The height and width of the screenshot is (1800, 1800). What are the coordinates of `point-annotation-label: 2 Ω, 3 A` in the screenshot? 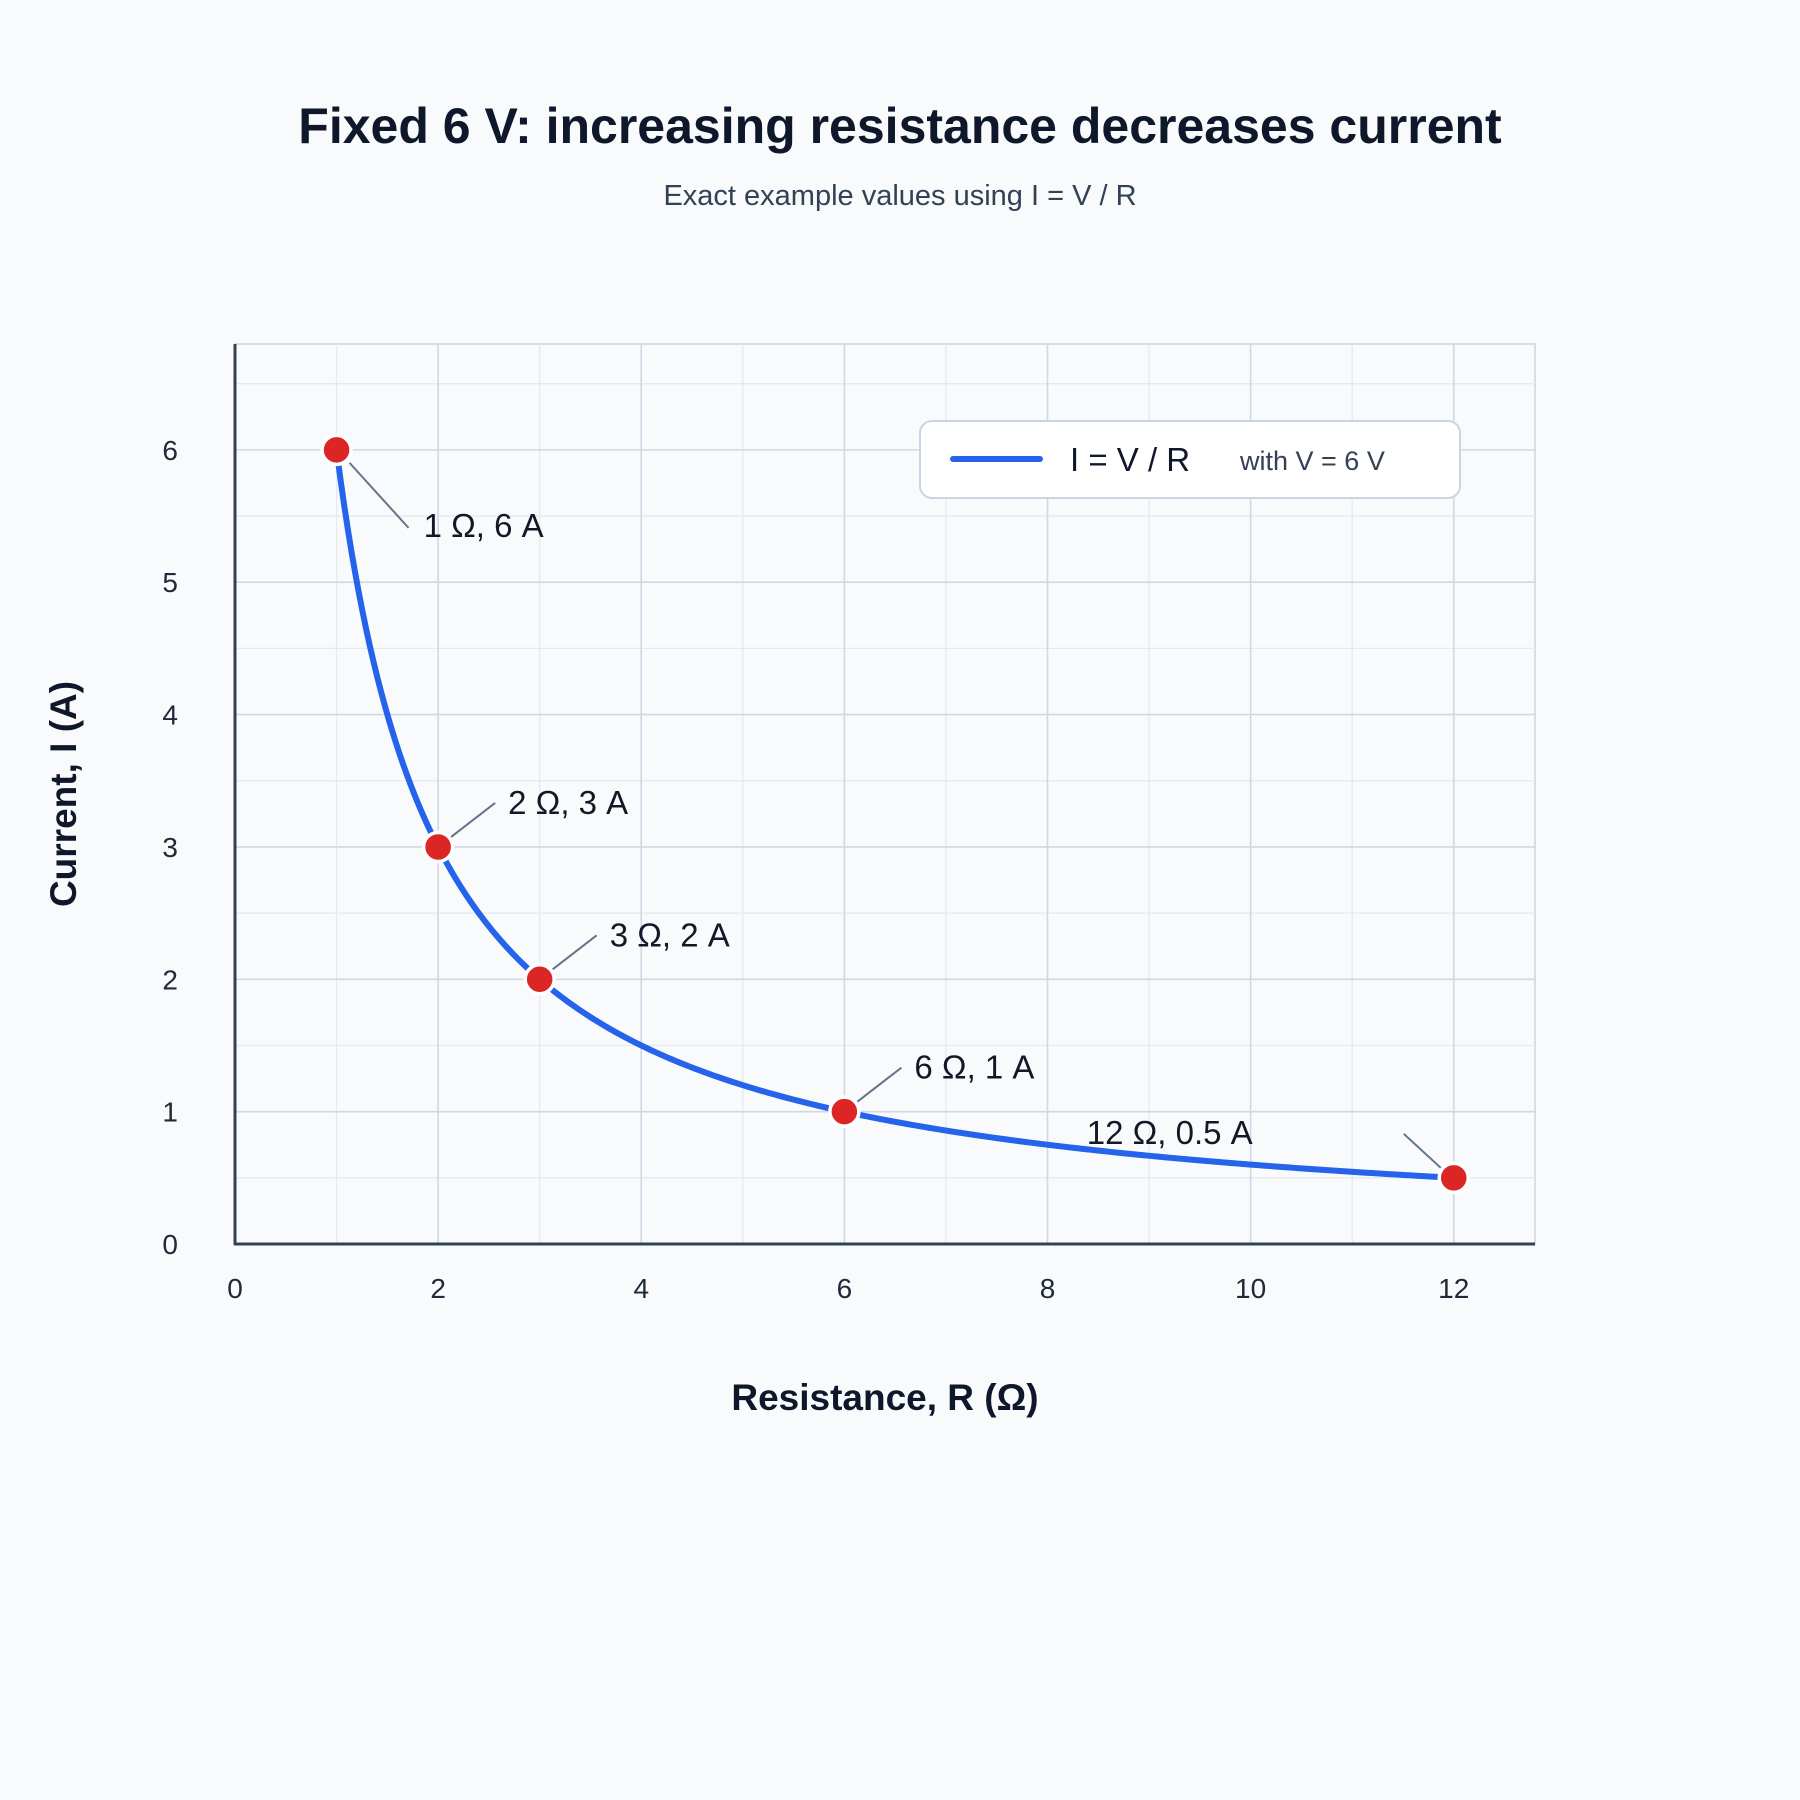 It's located at (568, 802).